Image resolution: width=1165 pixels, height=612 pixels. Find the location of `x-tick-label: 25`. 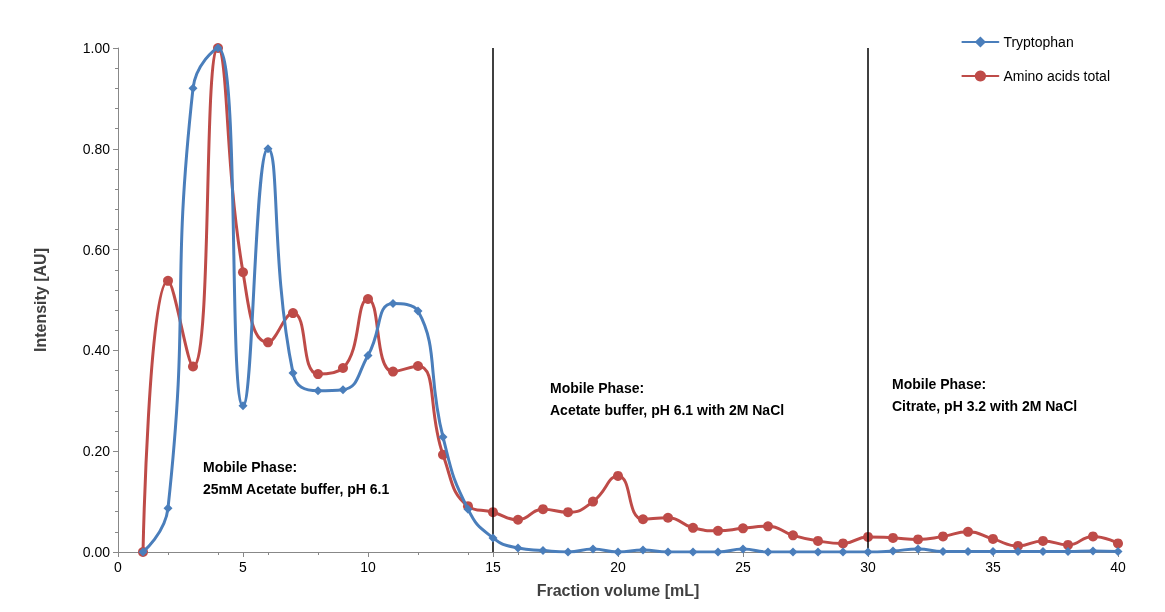

x-tick-label: 25 is located at coordinates (743, 567).